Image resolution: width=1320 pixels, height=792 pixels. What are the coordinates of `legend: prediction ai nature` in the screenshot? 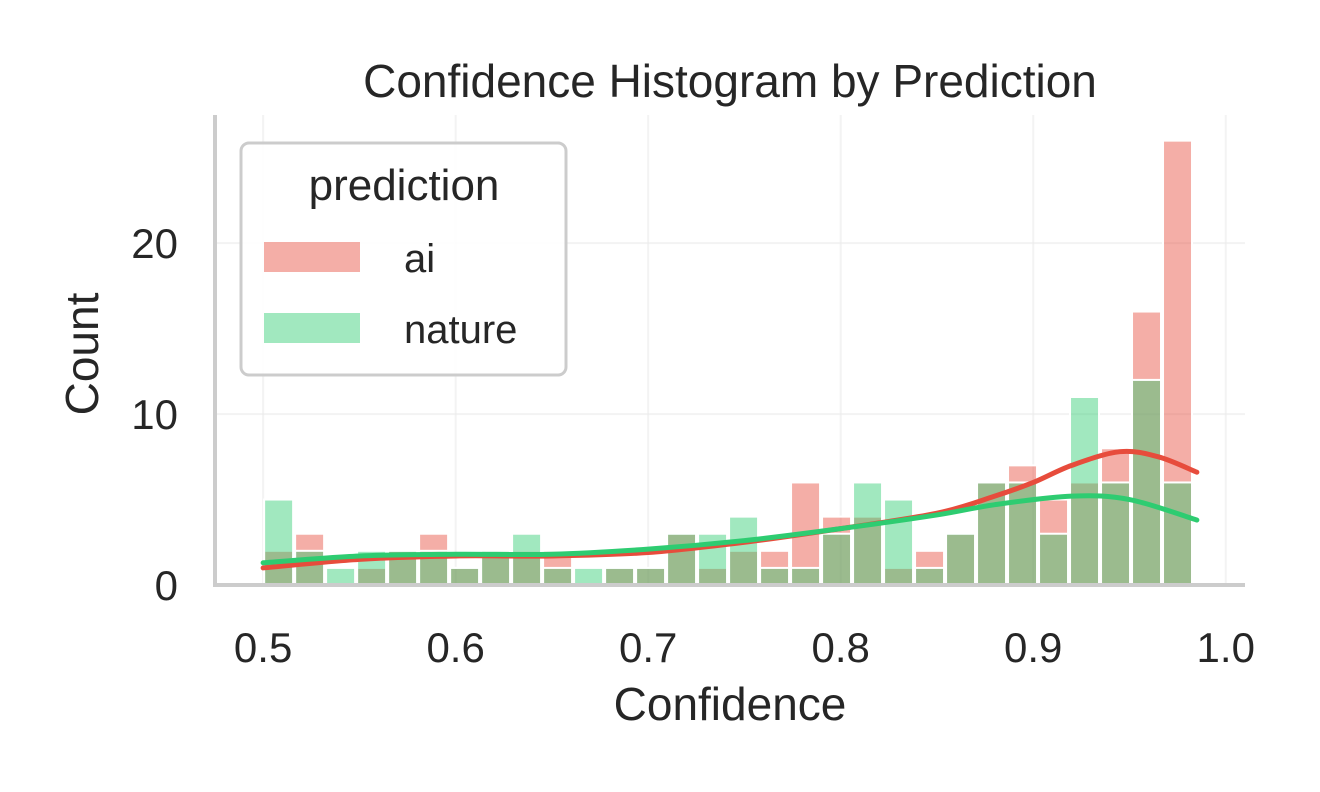 It's located at (403, 259).